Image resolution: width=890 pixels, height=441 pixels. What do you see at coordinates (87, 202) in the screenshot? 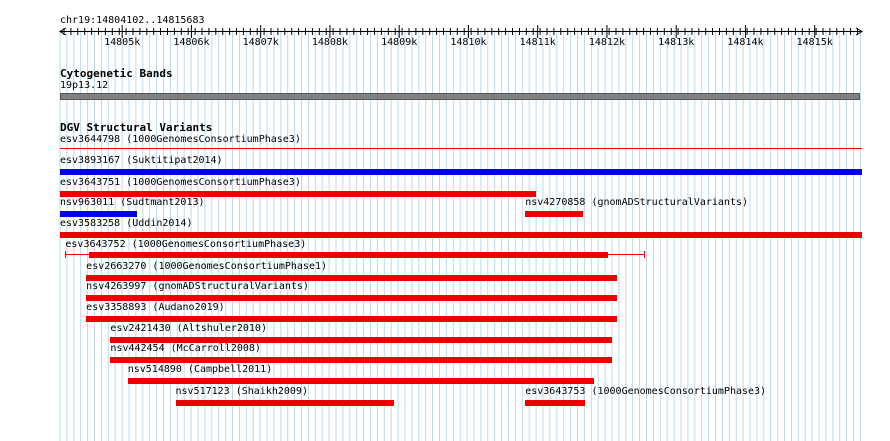
I see `feature-id: nsv963011` at bounding box center [87, 202].